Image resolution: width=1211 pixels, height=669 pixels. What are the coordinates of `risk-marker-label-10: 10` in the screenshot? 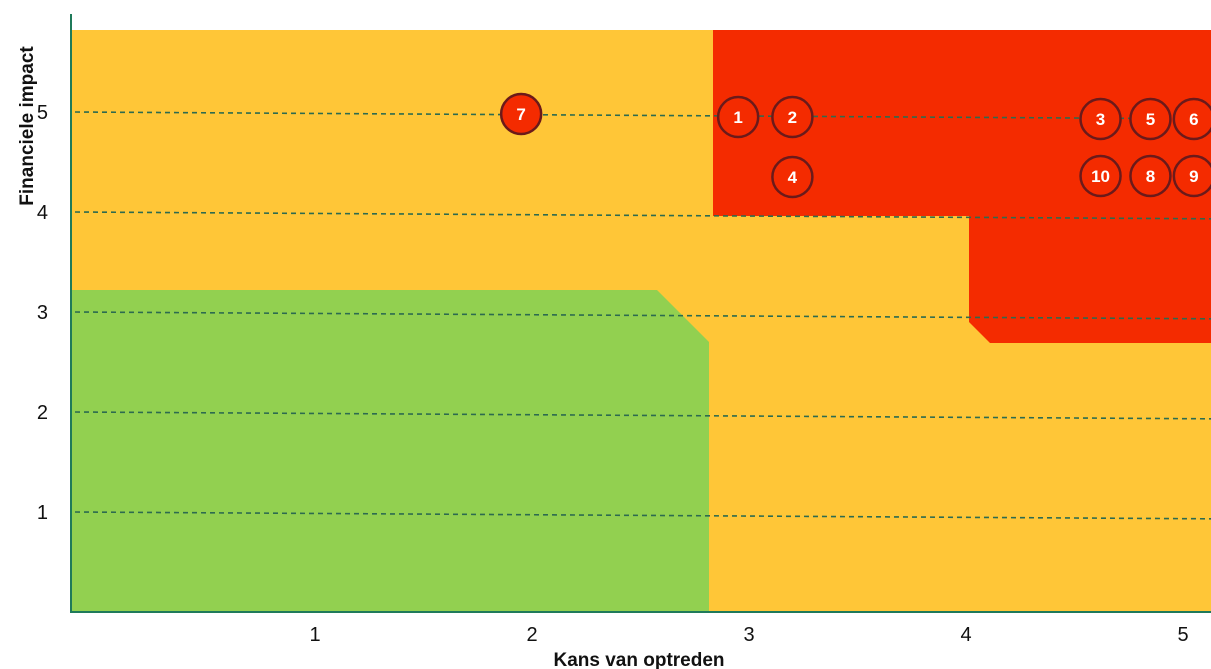 It's located at (1100, 176).